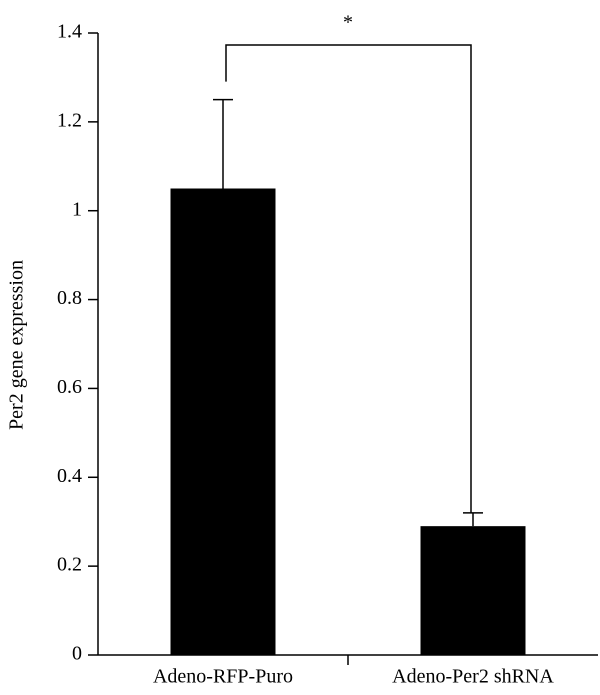 This screenshot has width=600, height=695. What do you see at coordinates (348, 23) in the screenshot?
I see `annotation: *` at bounding box center [348, 23].